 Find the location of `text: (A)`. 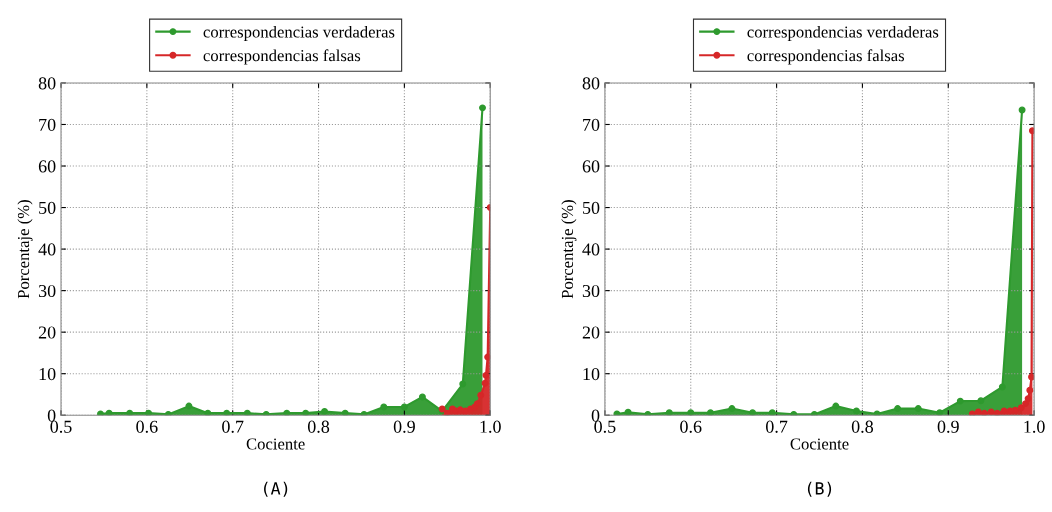

text: (A) is located at coordinates (276, 489).